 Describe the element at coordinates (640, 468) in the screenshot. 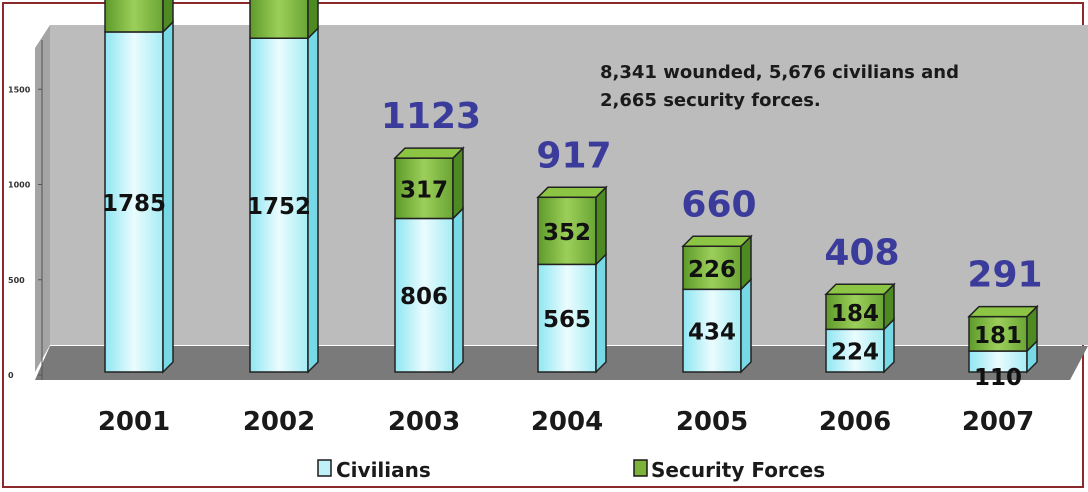

I see `legend-swatch-security-forces` at that location.